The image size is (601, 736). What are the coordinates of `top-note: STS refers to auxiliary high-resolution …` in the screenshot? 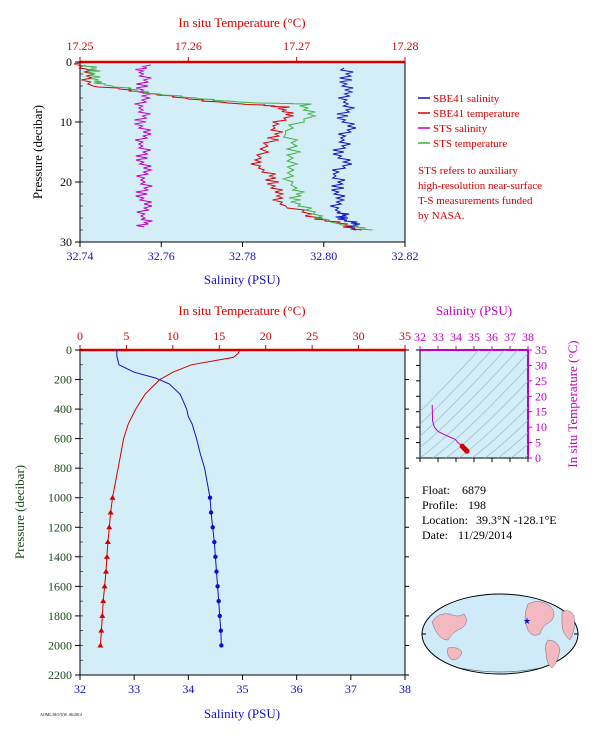 It's located at (480, 193).